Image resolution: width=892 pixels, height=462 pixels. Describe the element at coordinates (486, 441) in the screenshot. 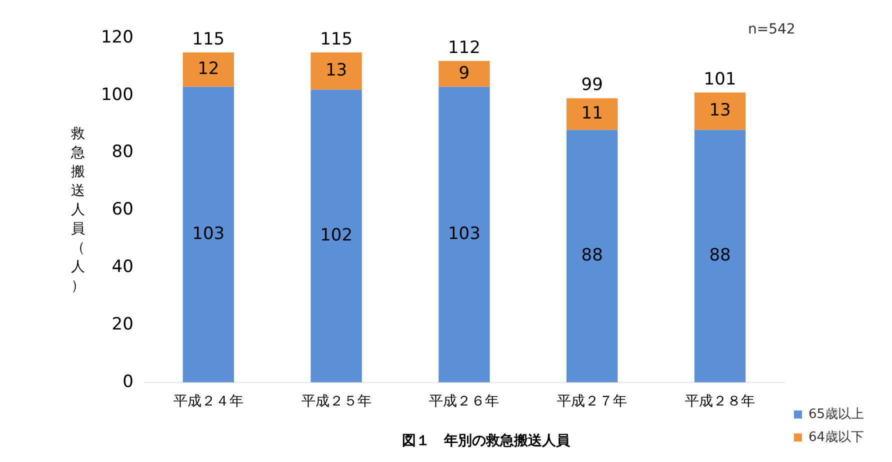

I see `text: 図１ 年別の救急搬送人員` at that location.